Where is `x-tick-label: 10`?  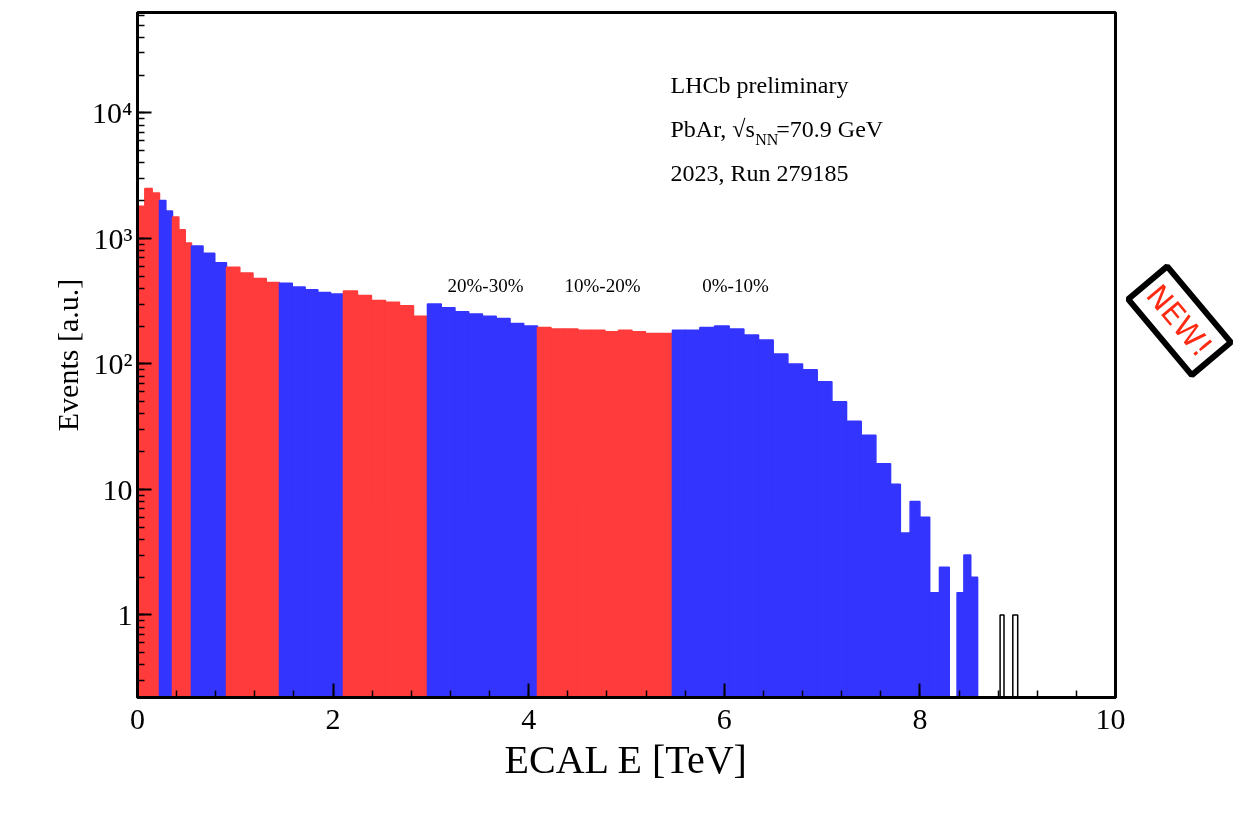
x-tick-label: 10 is located at coordinates (1110, 718).